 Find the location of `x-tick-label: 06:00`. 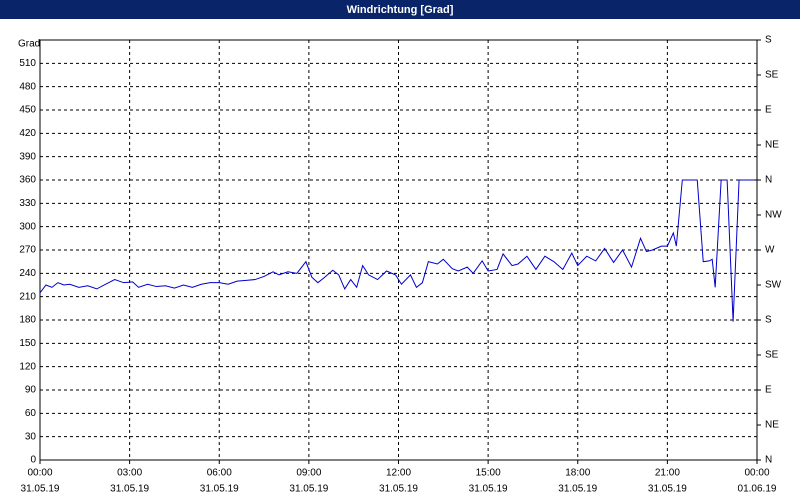

x-tick-label: 06:00 is located at coordinates (219, 473).